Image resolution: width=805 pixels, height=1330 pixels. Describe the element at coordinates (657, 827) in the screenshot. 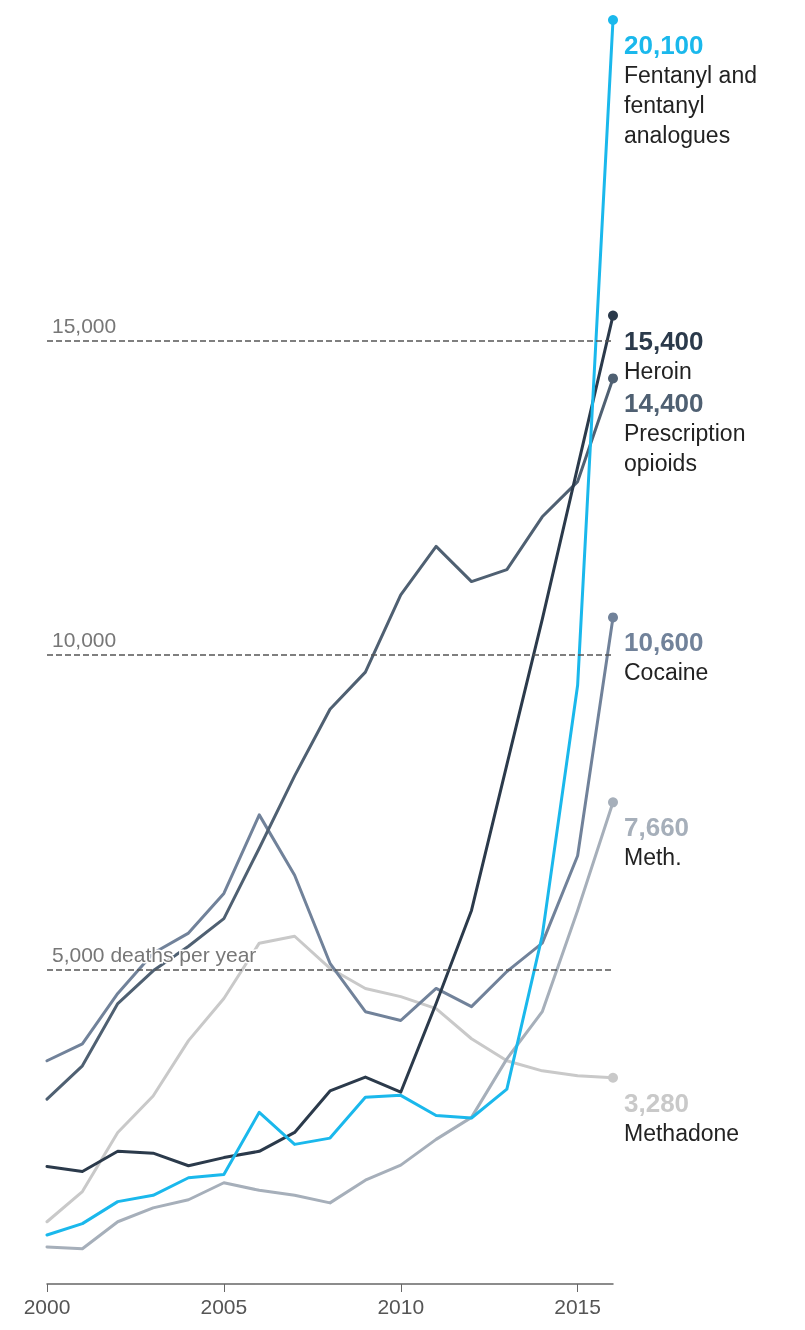

I see `data-label: 7,660` at that location.